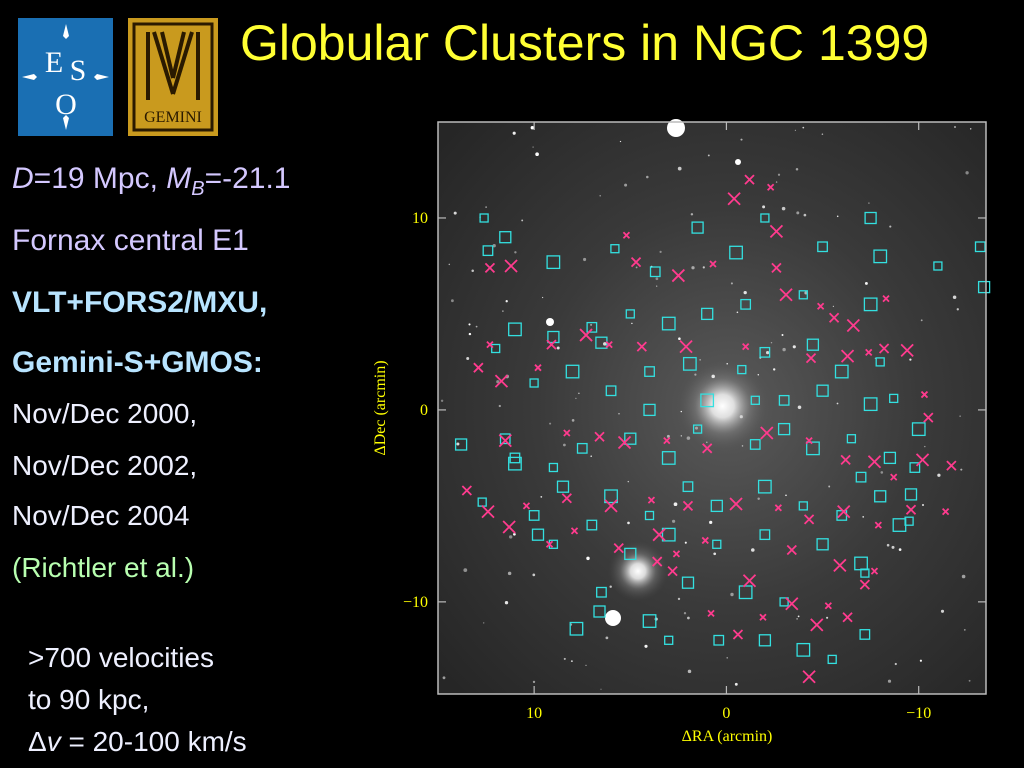  What do you see at coordinates (53, 741) in the screenshot?
I see `velocity-symbol: v` at bounding box center [53, 741].